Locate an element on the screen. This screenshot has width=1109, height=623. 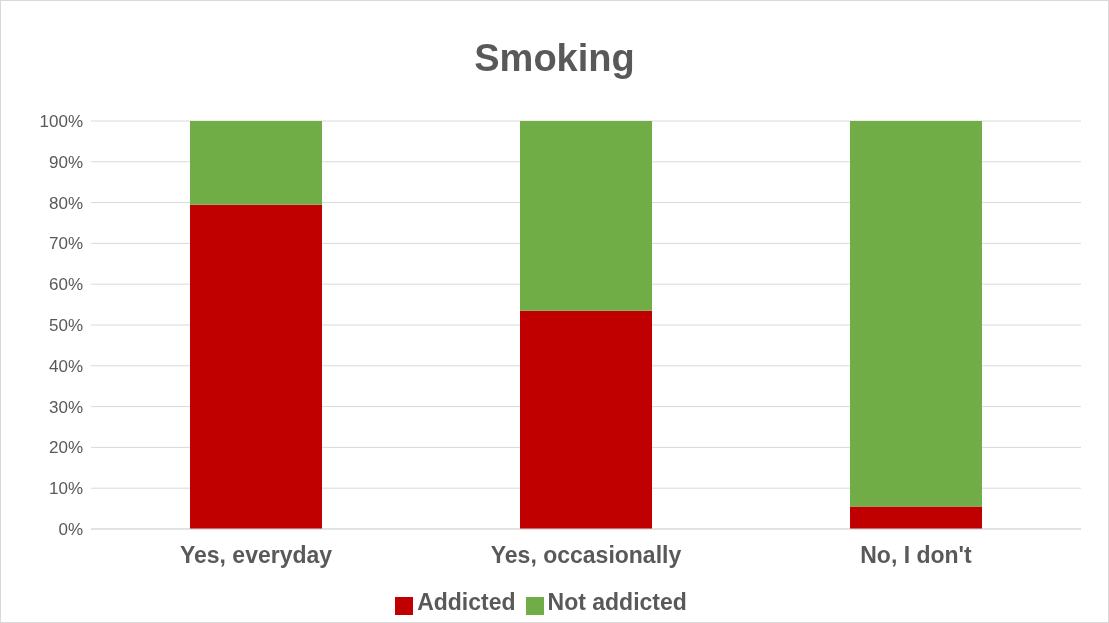
x-tick-label: Yes, everyday is located at coordinates (256, 555).